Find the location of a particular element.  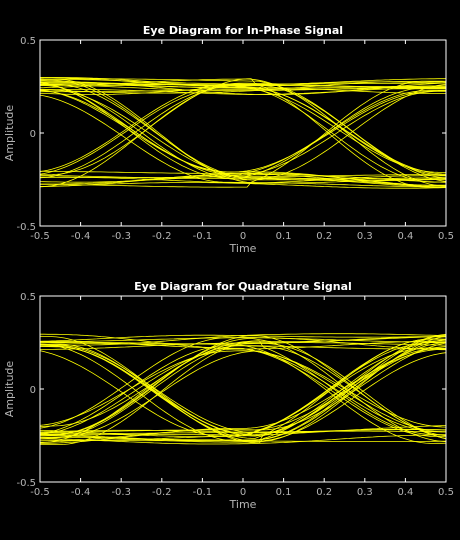

chart-title: Eye Diagram for Quadrature Signal is located at coordinates (243, 286).